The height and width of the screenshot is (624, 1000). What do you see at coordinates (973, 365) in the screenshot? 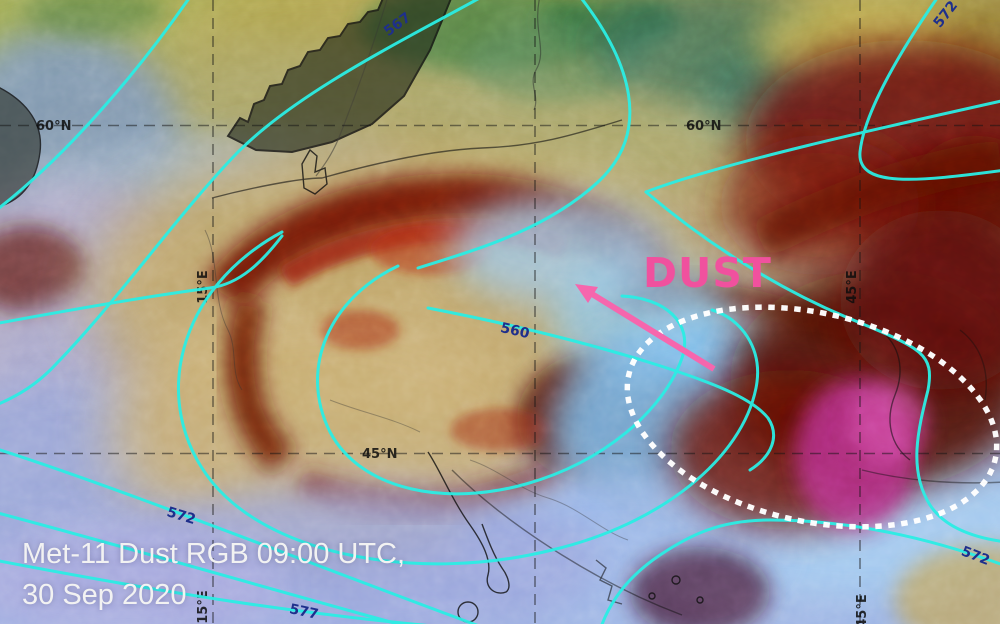
I see `coastline-black-sea-east` at bounding box center [973, 365].